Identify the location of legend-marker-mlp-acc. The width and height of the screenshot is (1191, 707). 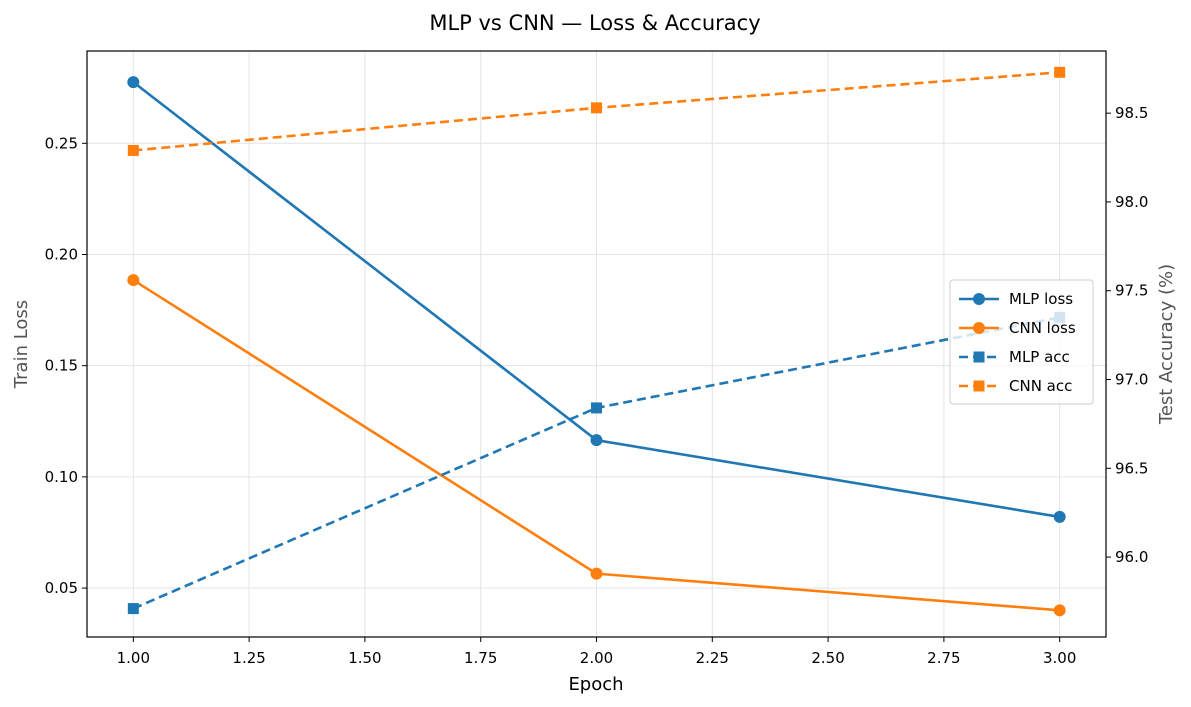
(979, 357).